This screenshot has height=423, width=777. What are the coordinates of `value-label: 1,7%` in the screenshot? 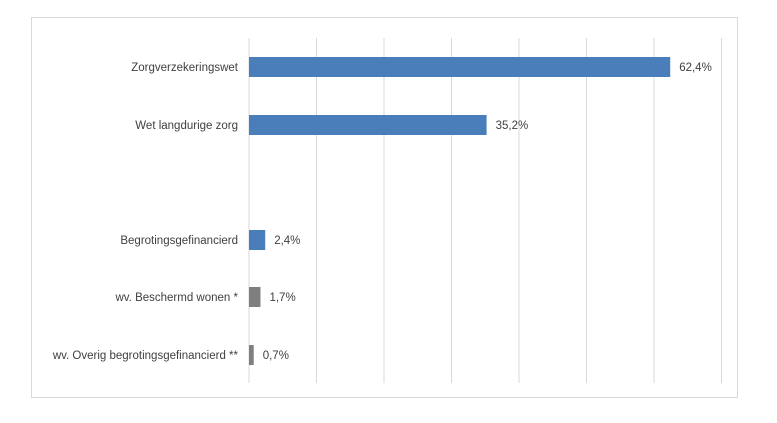 It's located at (282, 298).